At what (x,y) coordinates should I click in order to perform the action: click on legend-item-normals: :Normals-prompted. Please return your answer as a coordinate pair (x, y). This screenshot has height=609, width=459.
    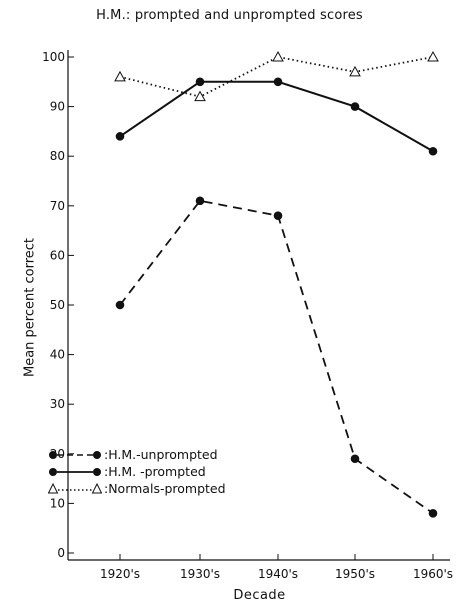
    Looking at the image, I should click on (137, 488).